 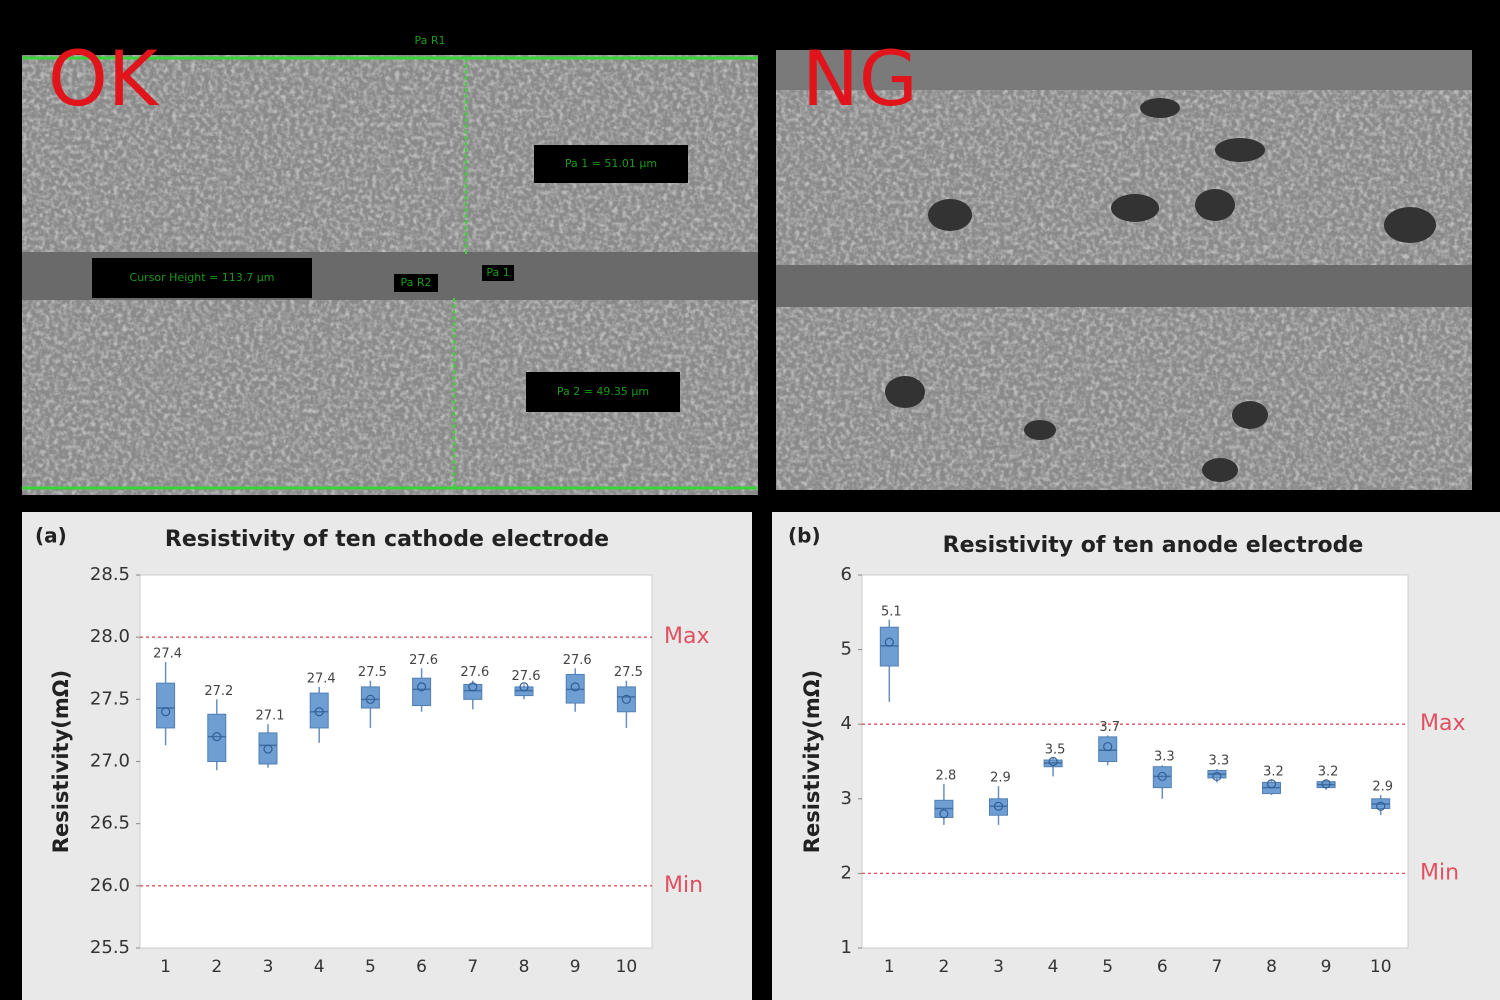 What do you see at coordinates (387, 539) in the screenshot?
I see `chart-title: Resistivity of ten cathode electrode` at bounding box center [387, 539].